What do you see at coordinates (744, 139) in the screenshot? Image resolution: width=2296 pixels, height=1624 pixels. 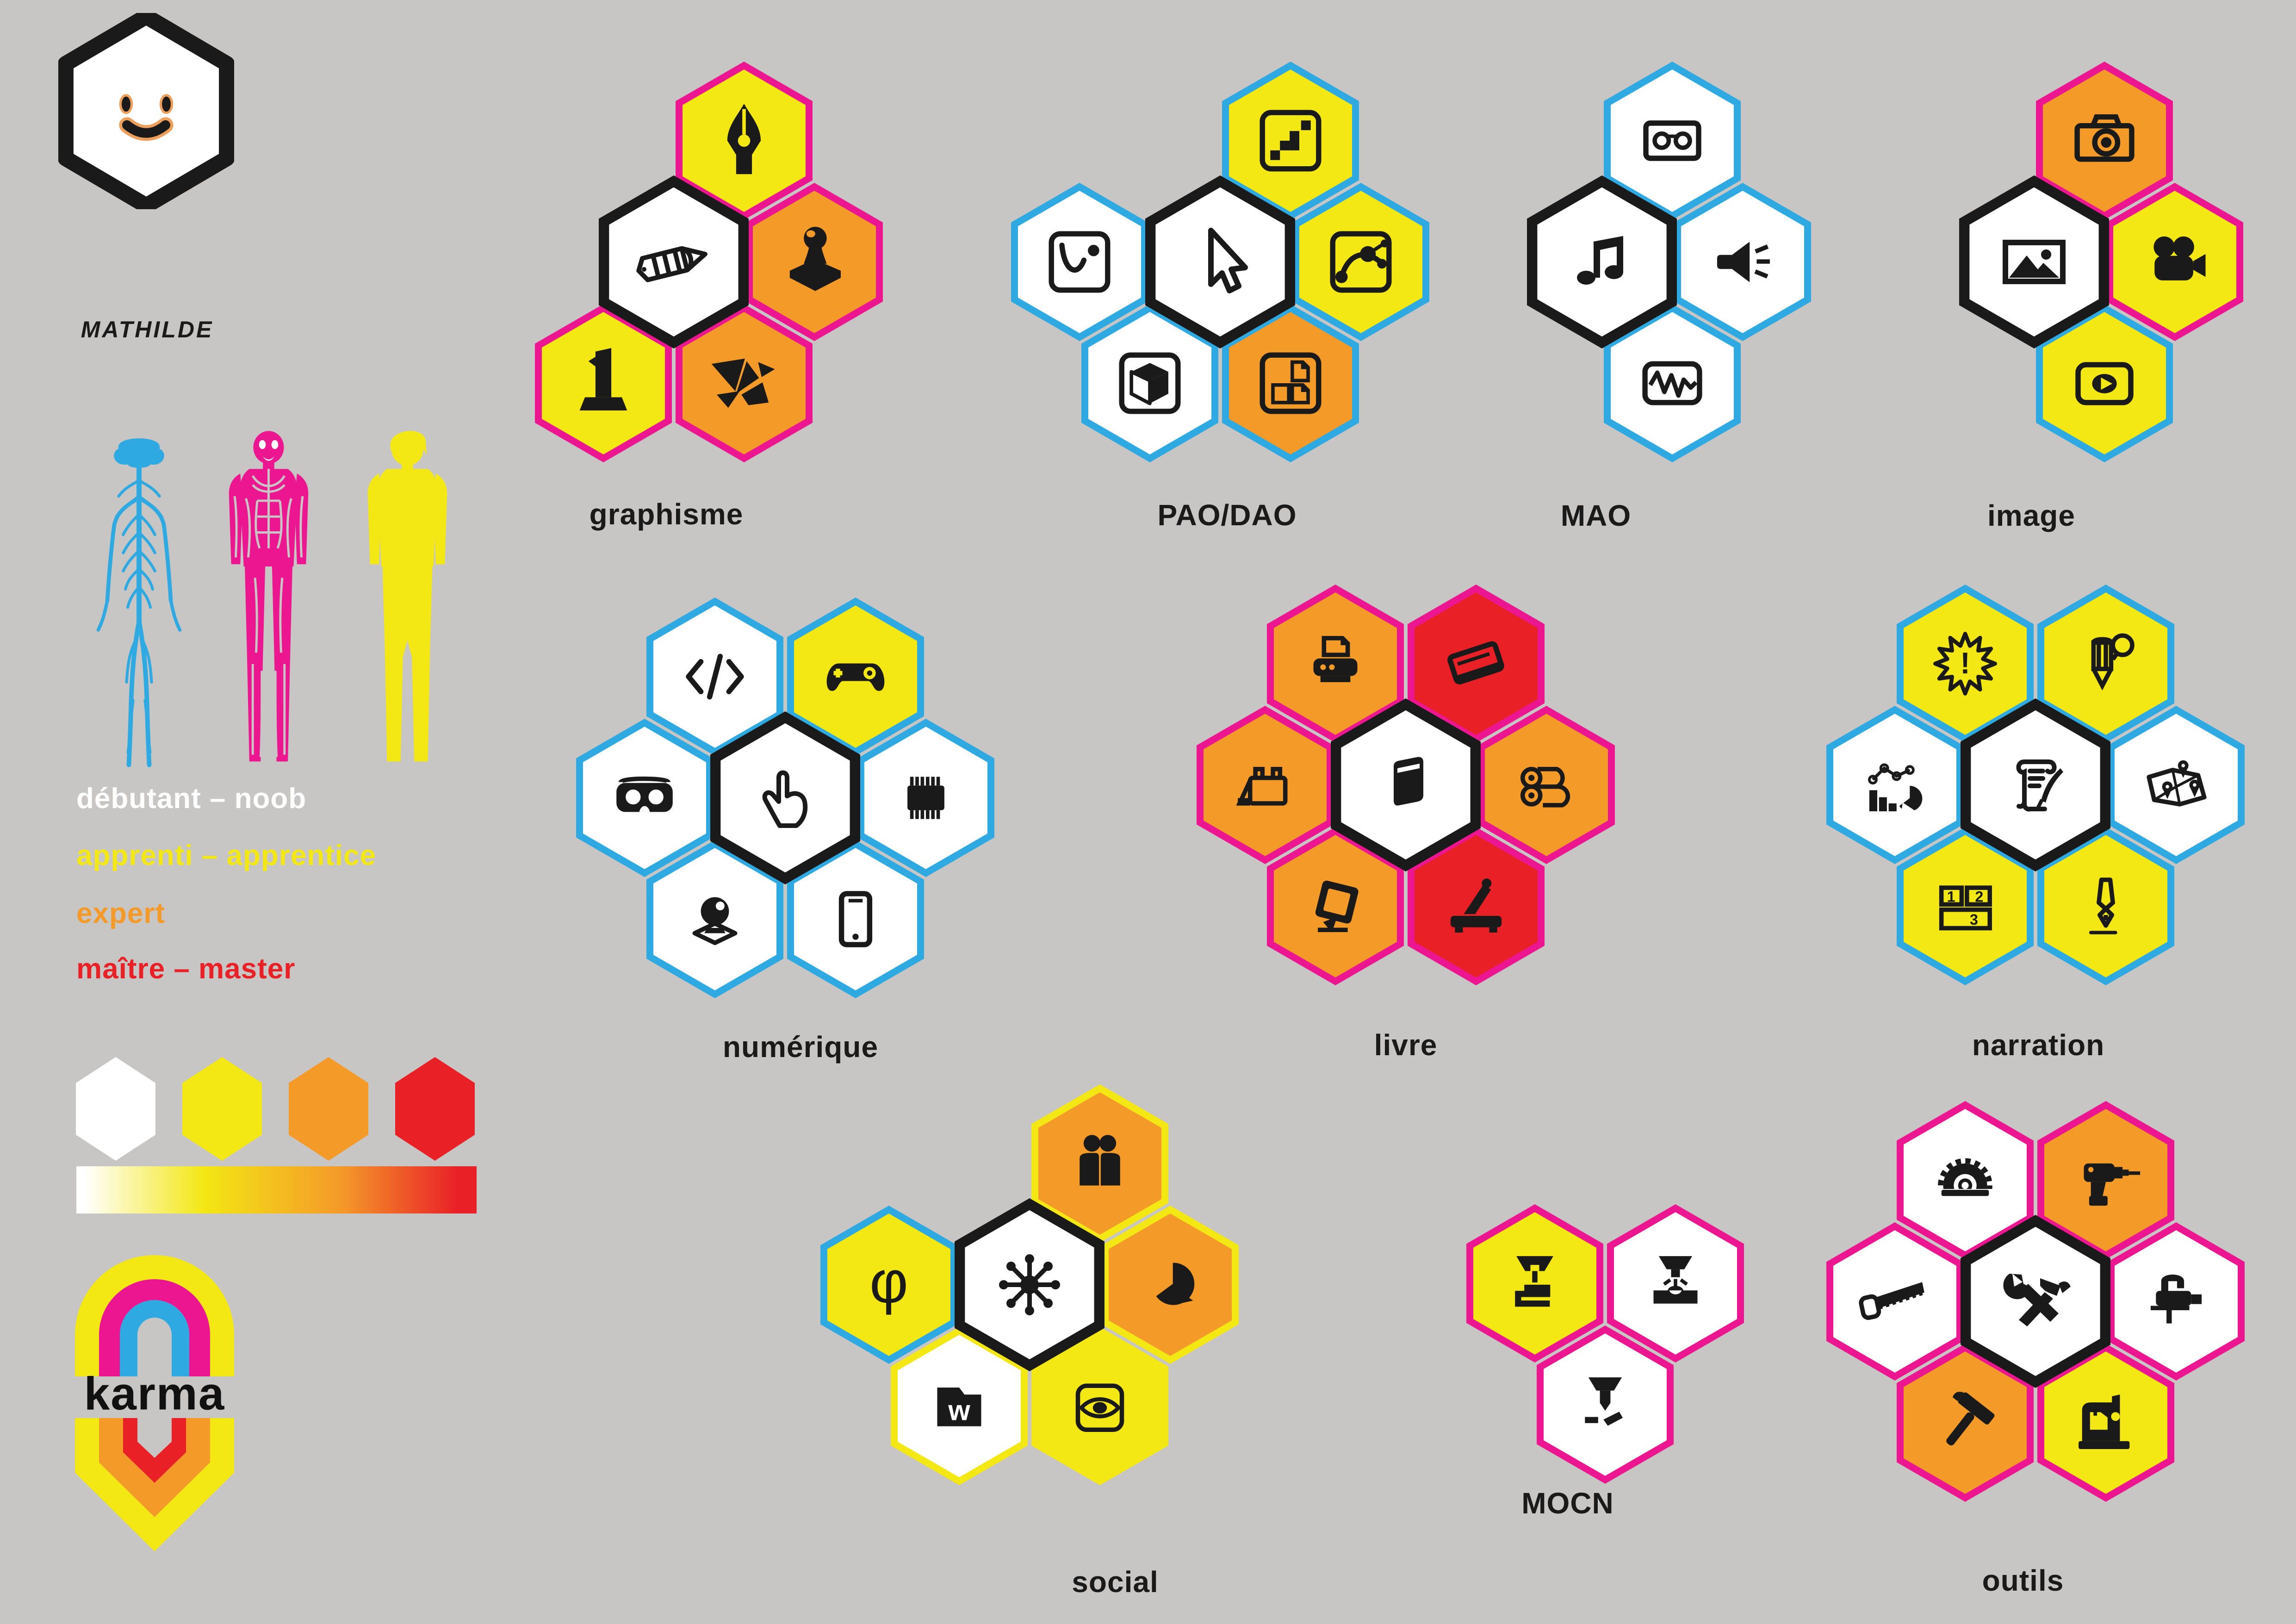 I see `pen-nib-icon` at bounding box center [744, 139].